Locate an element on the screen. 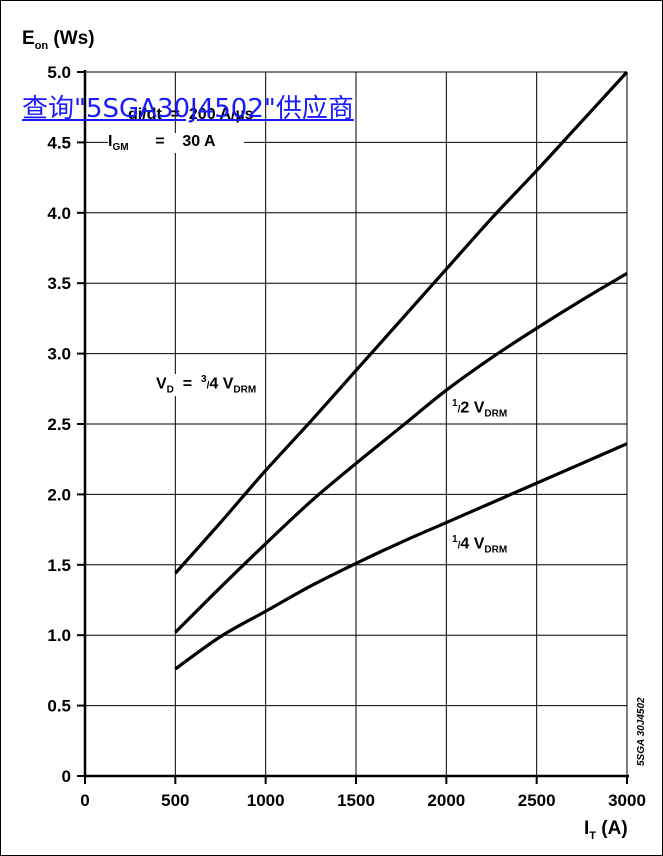  curve-label-vd-main: V is located at coordinates (161, 384).